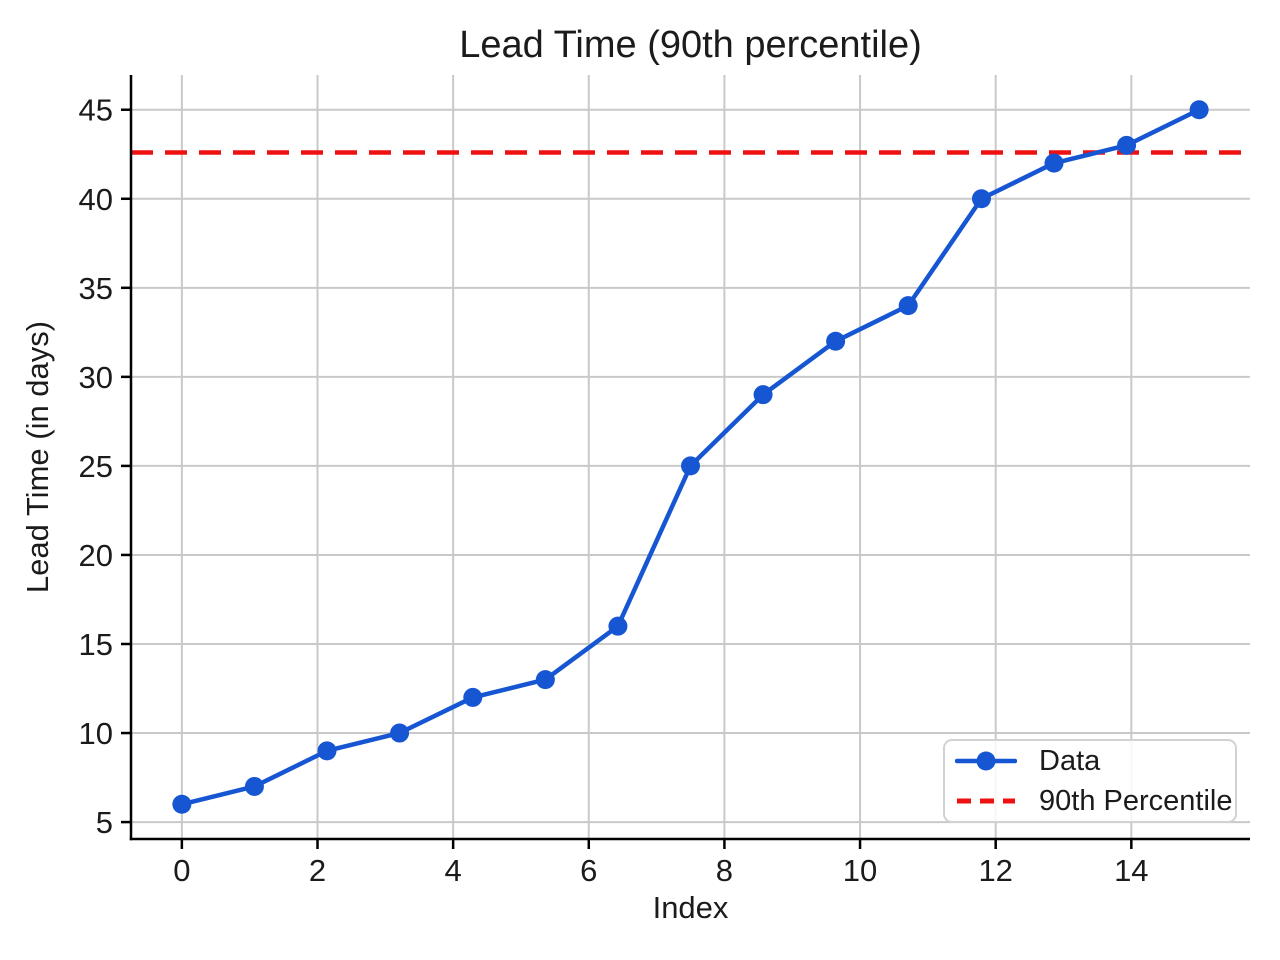 Image resolution: width=1280 pixels, height=960 pixels. I want to click on x-tick-label: 12, so click(995, 870).